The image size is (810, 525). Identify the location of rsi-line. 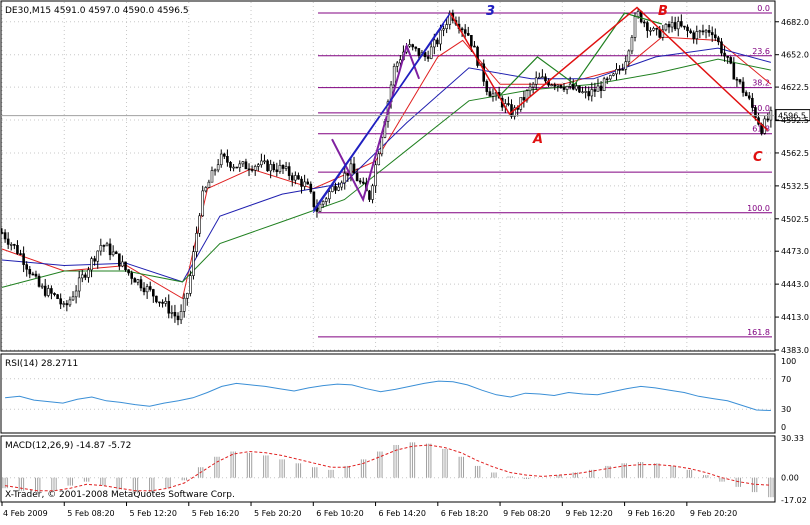
(388, 395).